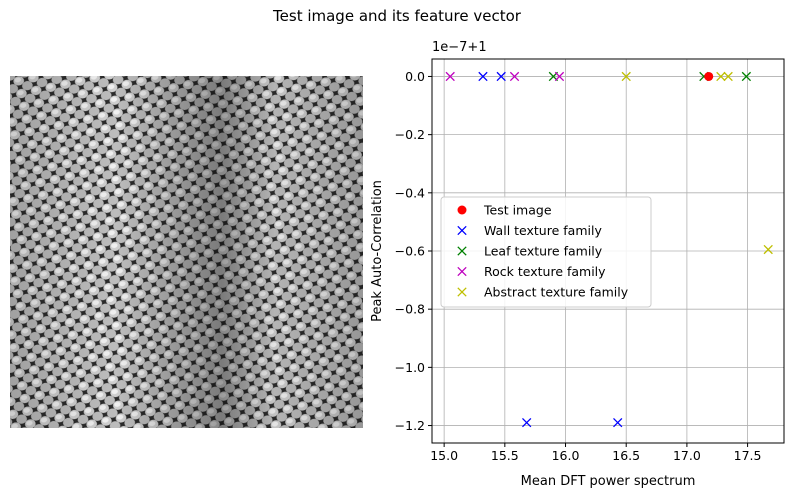 This screenshot has height=498, width=794. What do you see at coordinates (410, 192) in the screenshot?
I see `y-tick-label: −0.4` at bounding box center [410, 192].